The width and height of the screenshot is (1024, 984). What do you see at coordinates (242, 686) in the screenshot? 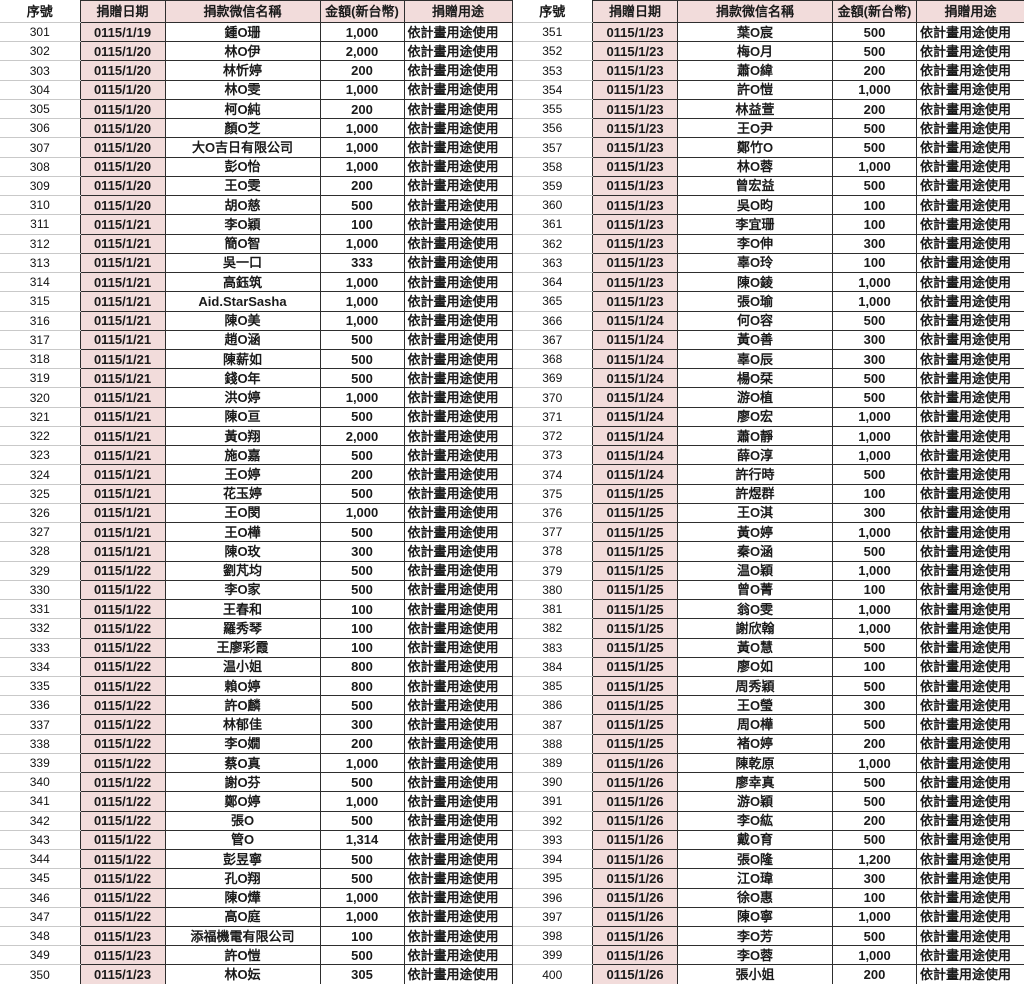
I see `cell-name: 賴O婷` at bounding box center [242, 686].